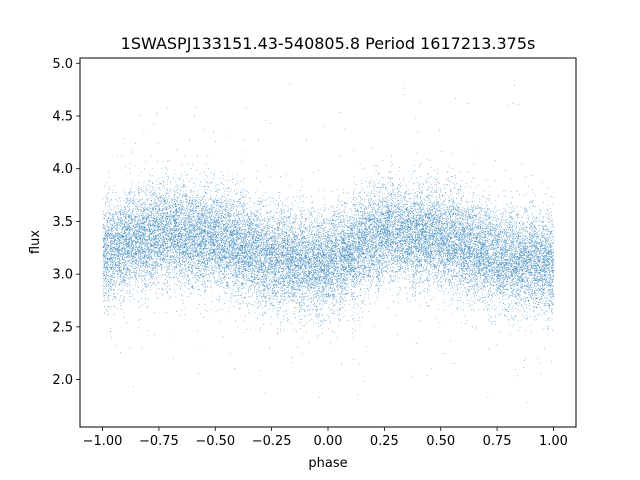  Describe the element at coordinates (159, 441) in the screenshot. I see `x-tick-label: −0.75` at that location.